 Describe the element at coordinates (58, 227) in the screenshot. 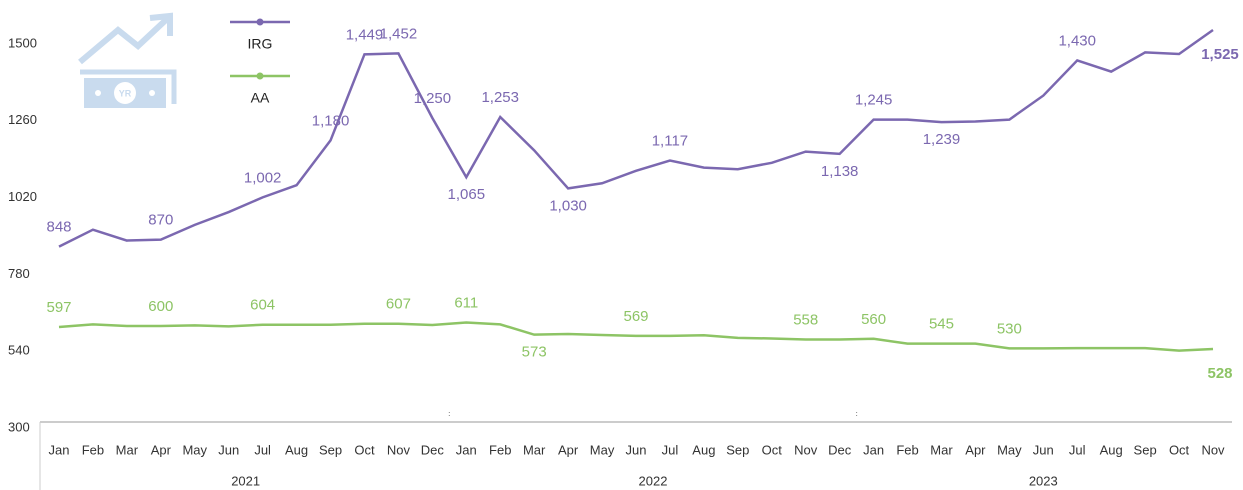

I see `value-label: 848` at that location.